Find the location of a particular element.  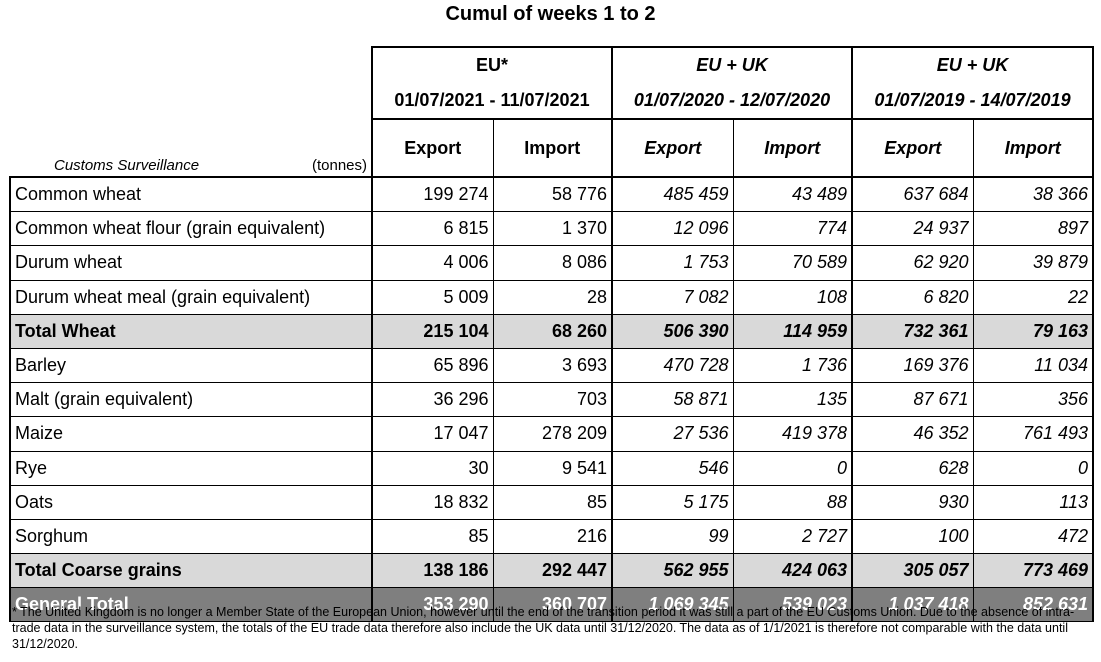

import-value: 68 260 is located at coordinates (553, 331).